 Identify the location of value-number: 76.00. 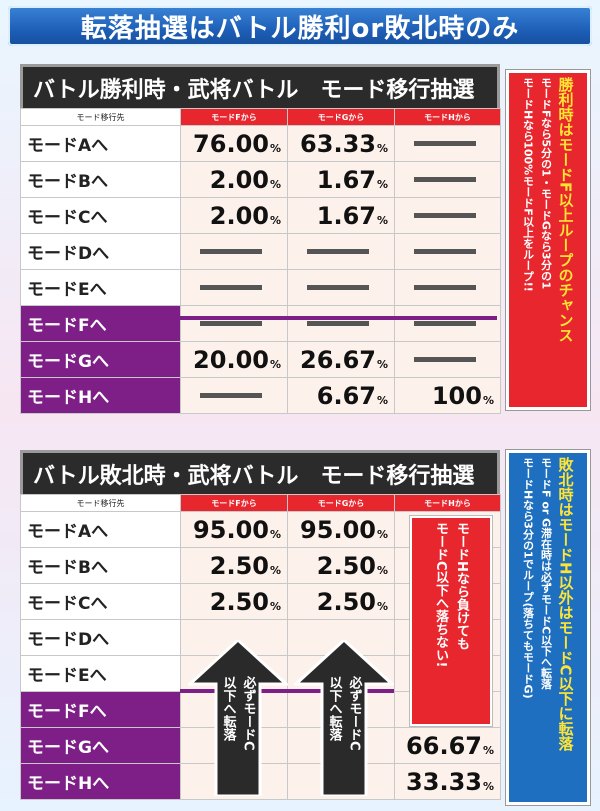
(231, 143).